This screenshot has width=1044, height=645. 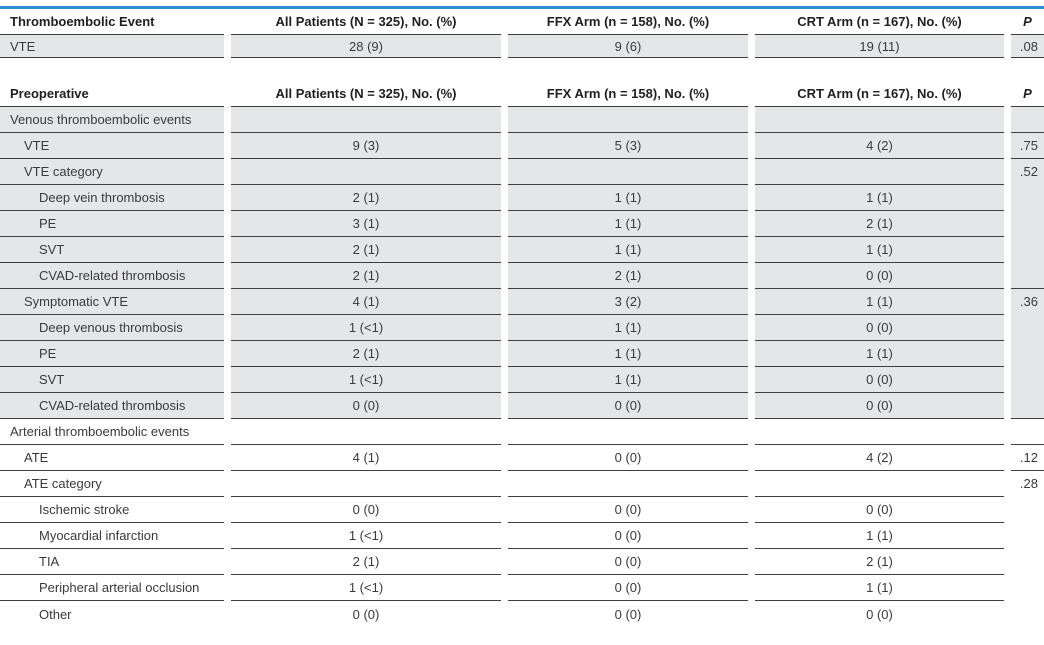 What do you see at coordinates (112, 588) in the screenshot?
I see `row-label: Peripheral arterial occlusion` at bounding box center [112, 588].